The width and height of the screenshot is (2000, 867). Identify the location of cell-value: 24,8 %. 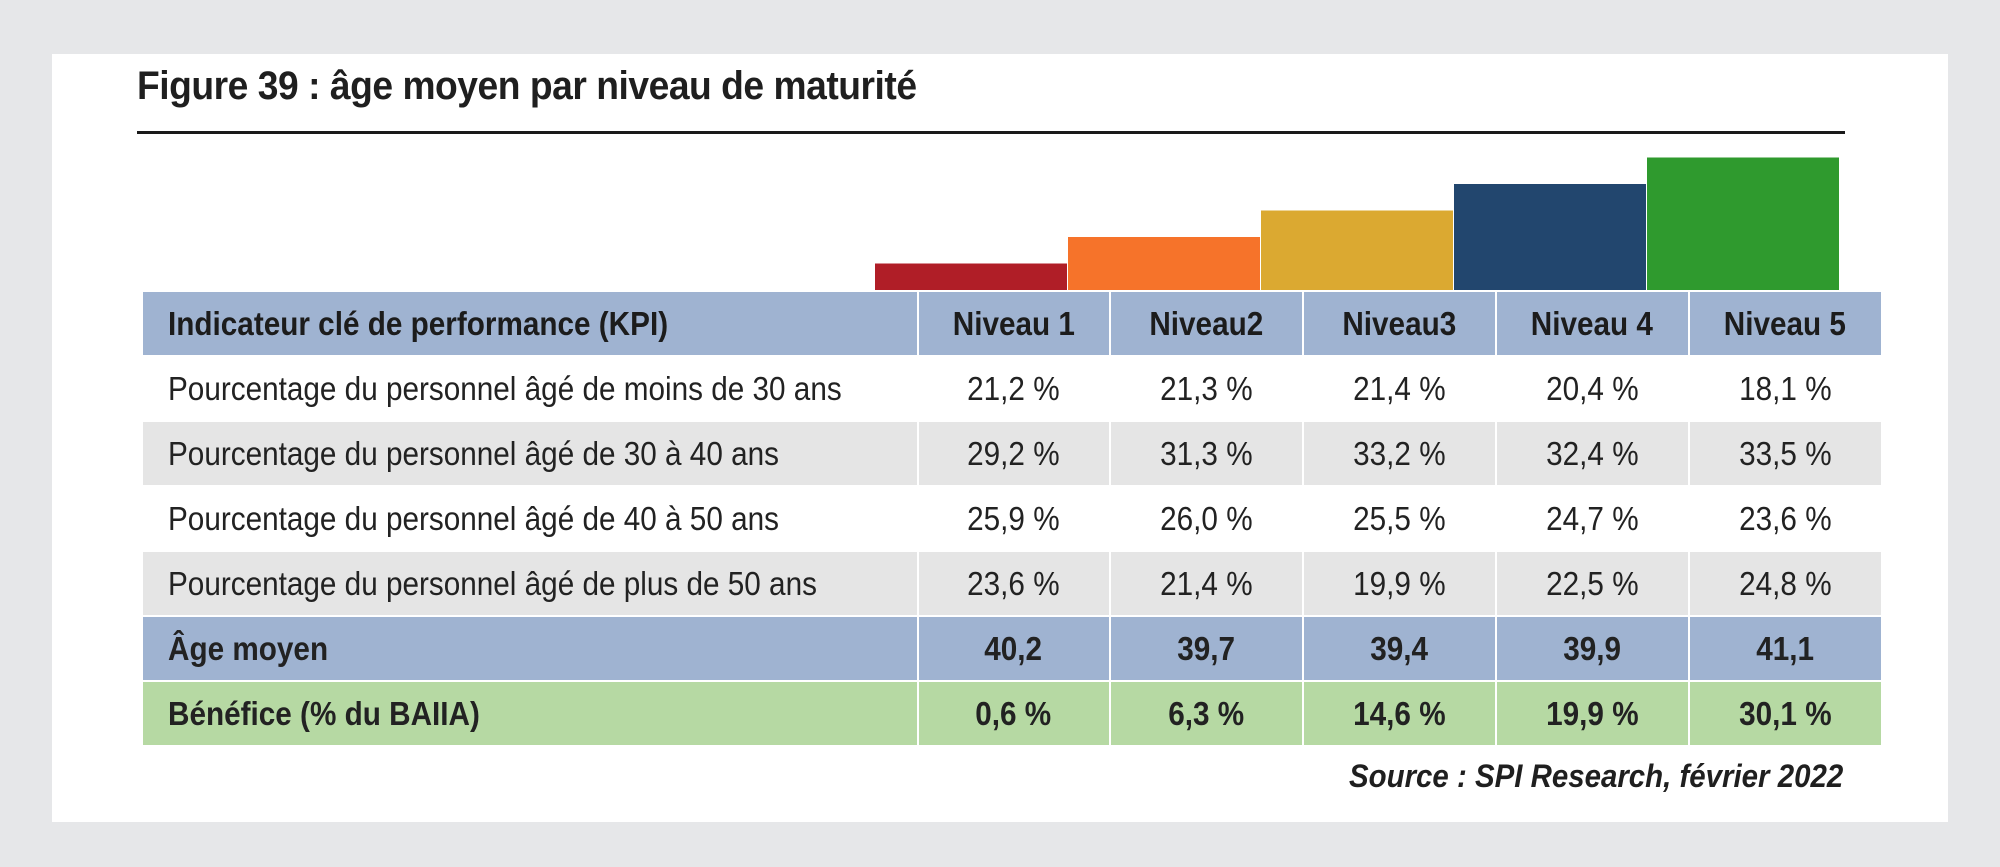
(1785, 583).